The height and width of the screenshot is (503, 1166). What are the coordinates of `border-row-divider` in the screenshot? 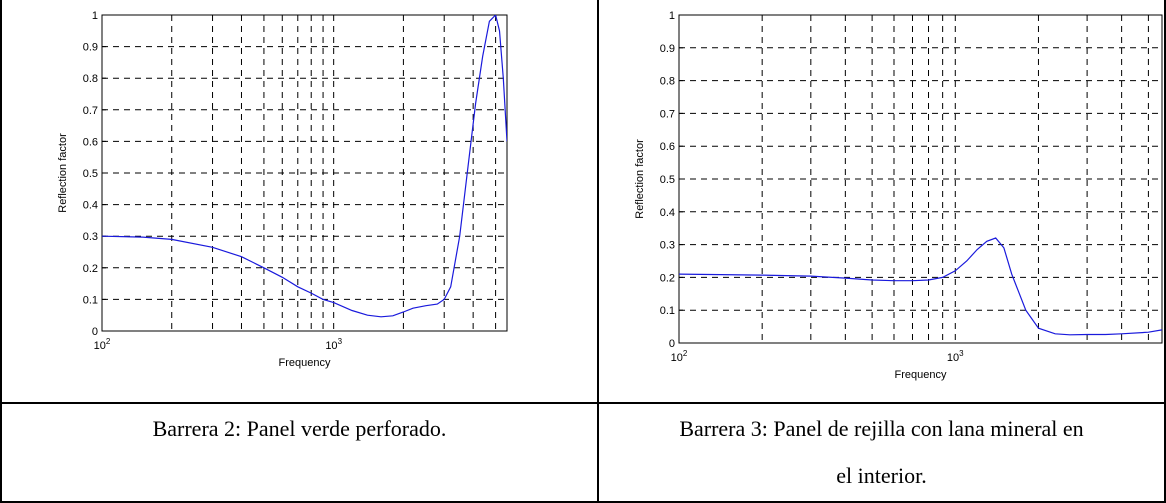 It's located at (583, 403).